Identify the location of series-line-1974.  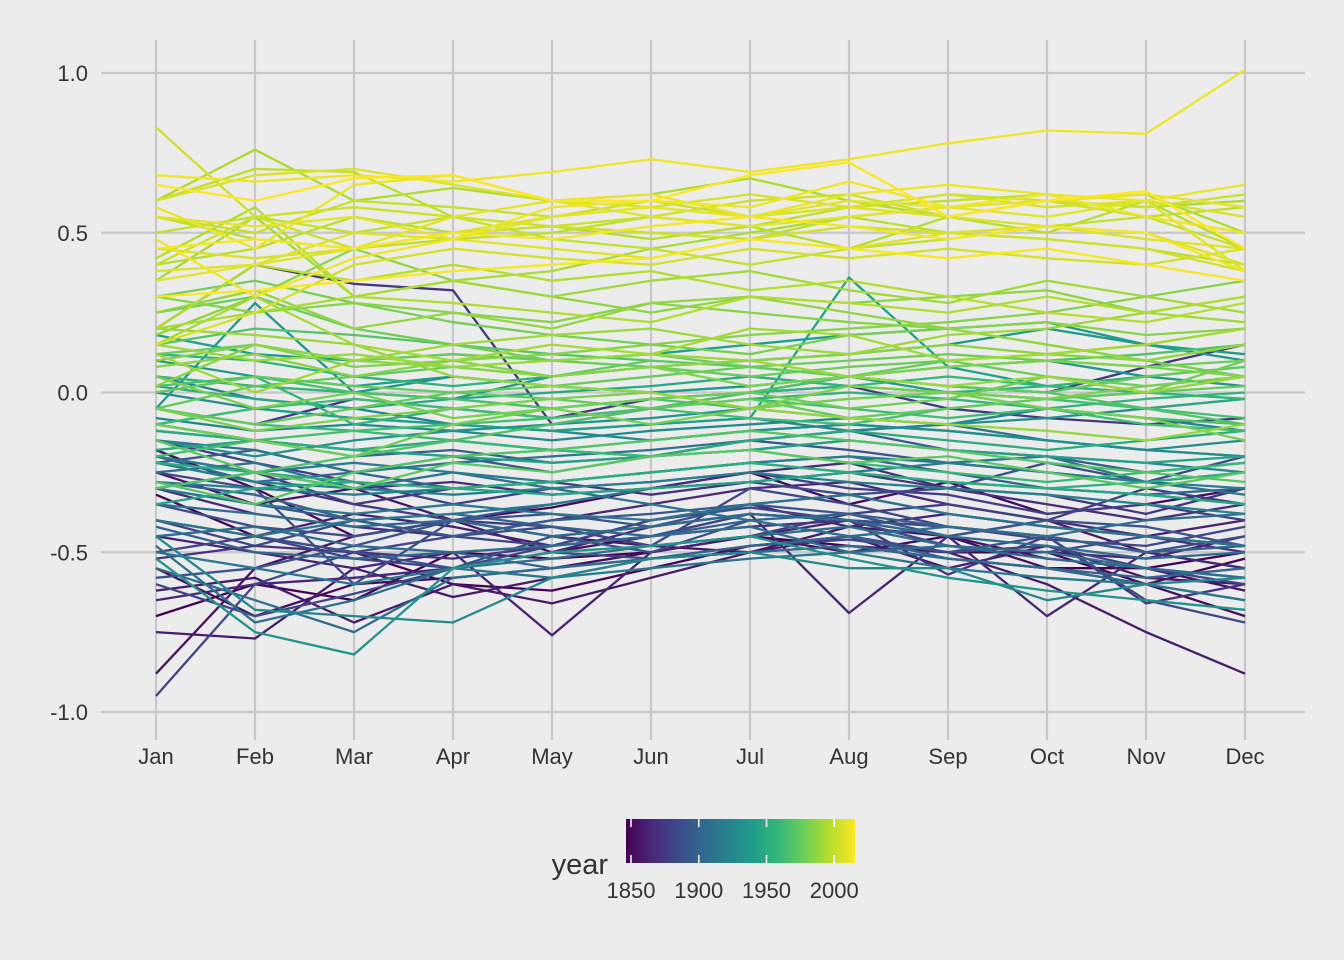
(700, 467).